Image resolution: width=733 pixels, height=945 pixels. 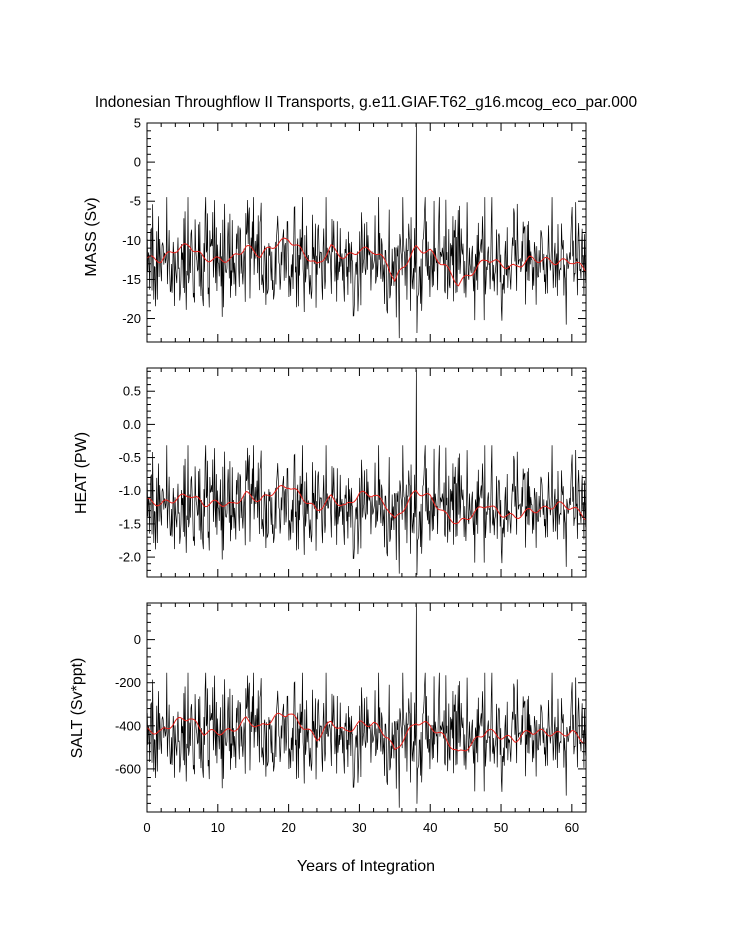 I want to click on x-axis-label: Years of Integration, so click(x=366, y=866).